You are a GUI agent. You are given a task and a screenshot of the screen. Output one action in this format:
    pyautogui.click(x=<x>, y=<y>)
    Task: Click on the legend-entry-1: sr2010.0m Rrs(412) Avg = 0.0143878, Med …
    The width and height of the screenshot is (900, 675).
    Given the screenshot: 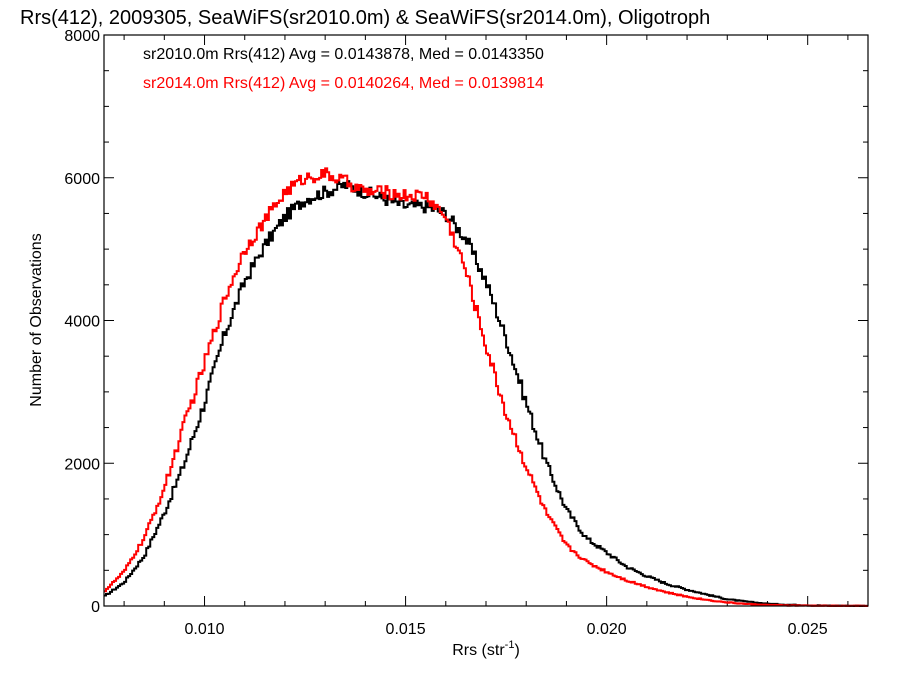 What is the action you would take?
    pyautogui.click(x=343, y=54)
    